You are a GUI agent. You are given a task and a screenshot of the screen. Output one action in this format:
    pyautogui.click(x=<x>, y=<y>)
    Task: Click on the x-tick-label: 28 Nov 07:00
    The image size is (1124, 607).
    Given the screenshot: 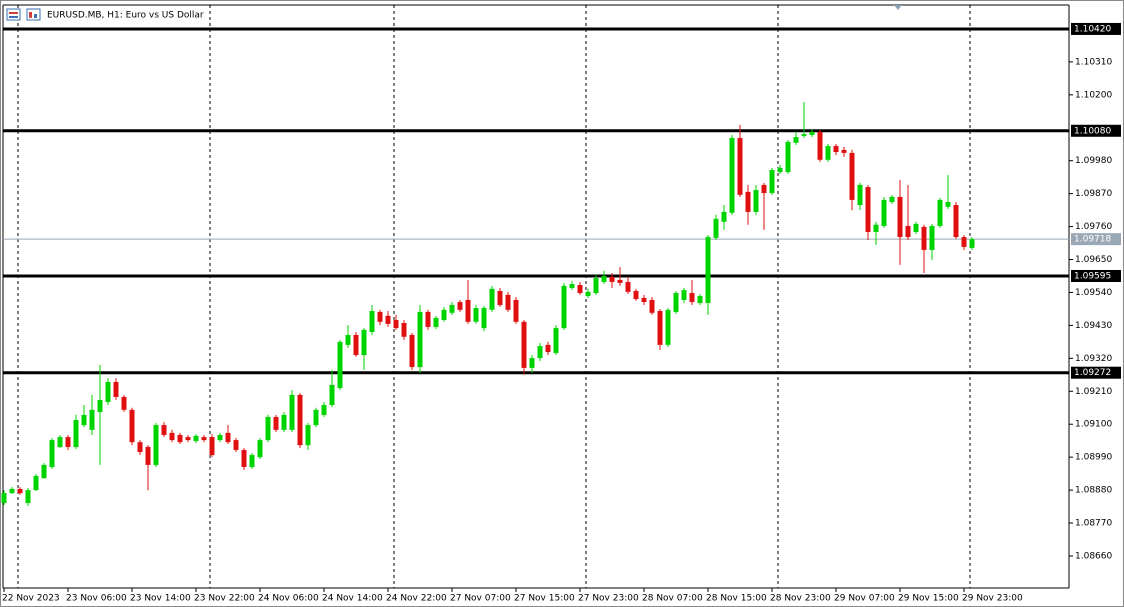 What is the action you would take?
    pyautogui.click(x=672, y=599)
    